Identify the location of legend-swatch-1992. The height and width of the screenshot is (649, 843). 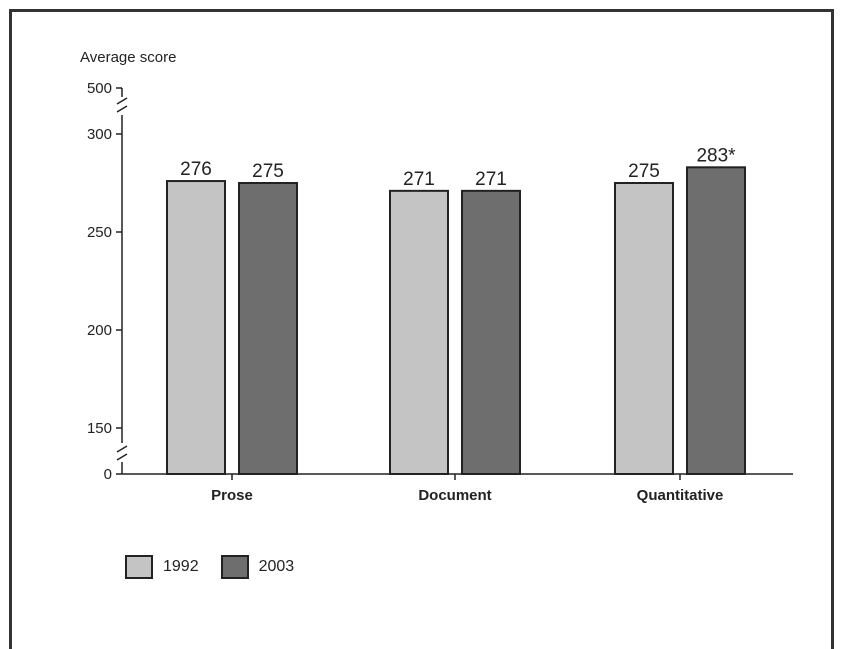
(139, 567).